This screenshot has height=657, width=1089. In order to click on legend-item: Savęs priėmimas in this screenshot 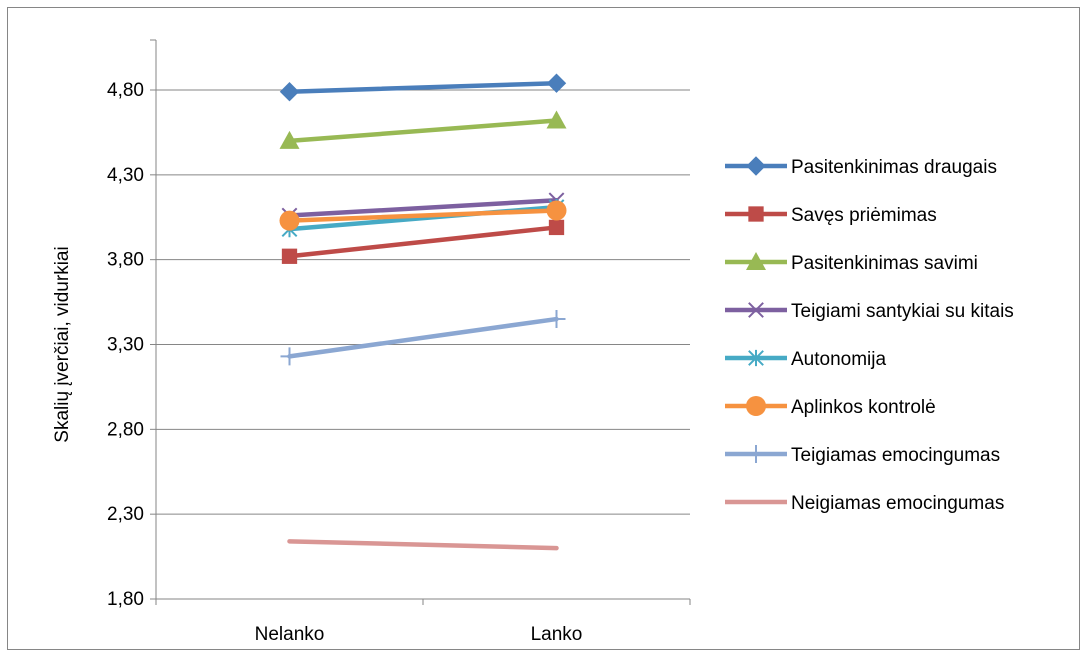, I will do `click(831, 215)`.